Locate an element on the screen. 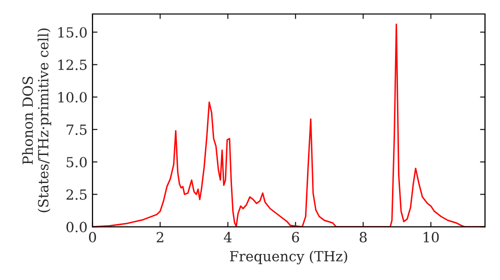  x-tick-label: 4 is located at coordinates (228, 237).